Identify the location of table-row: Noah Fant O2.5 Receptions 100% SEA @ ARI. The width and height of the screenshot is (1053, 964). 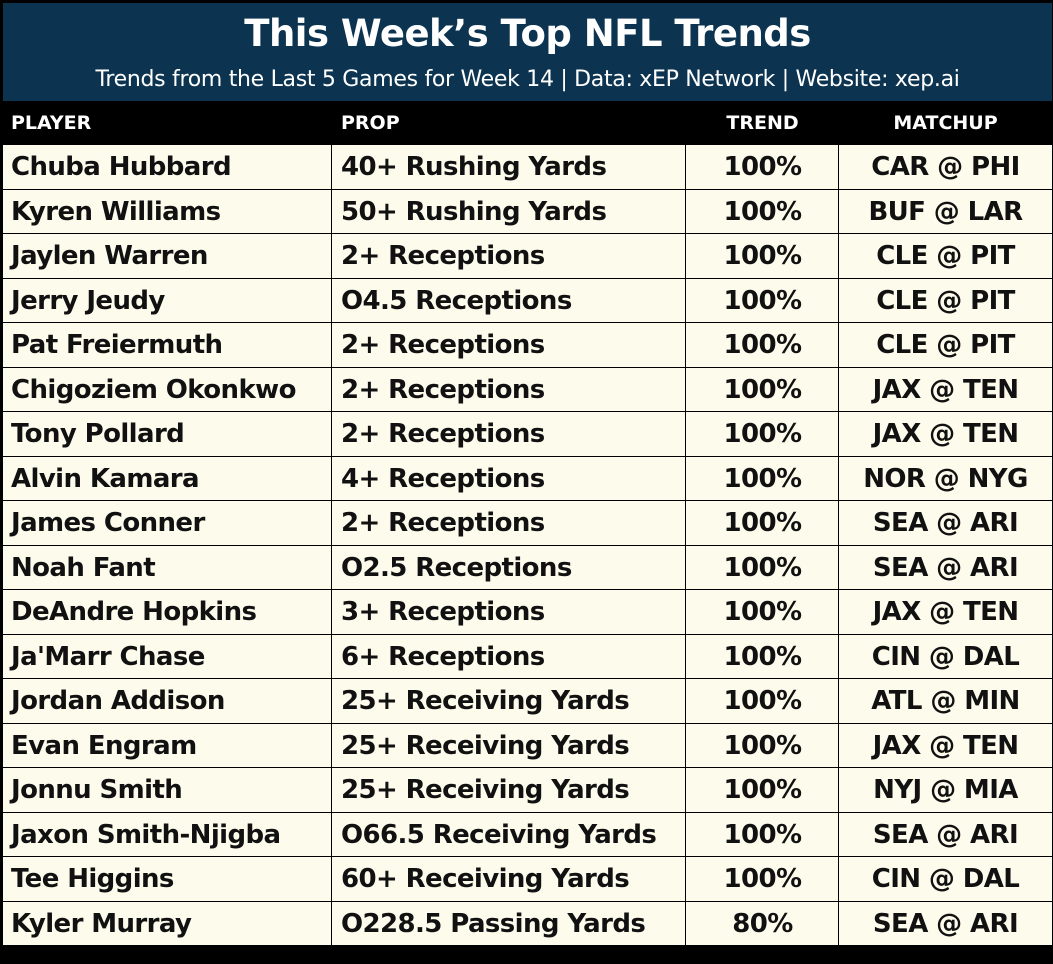
(527, 567).